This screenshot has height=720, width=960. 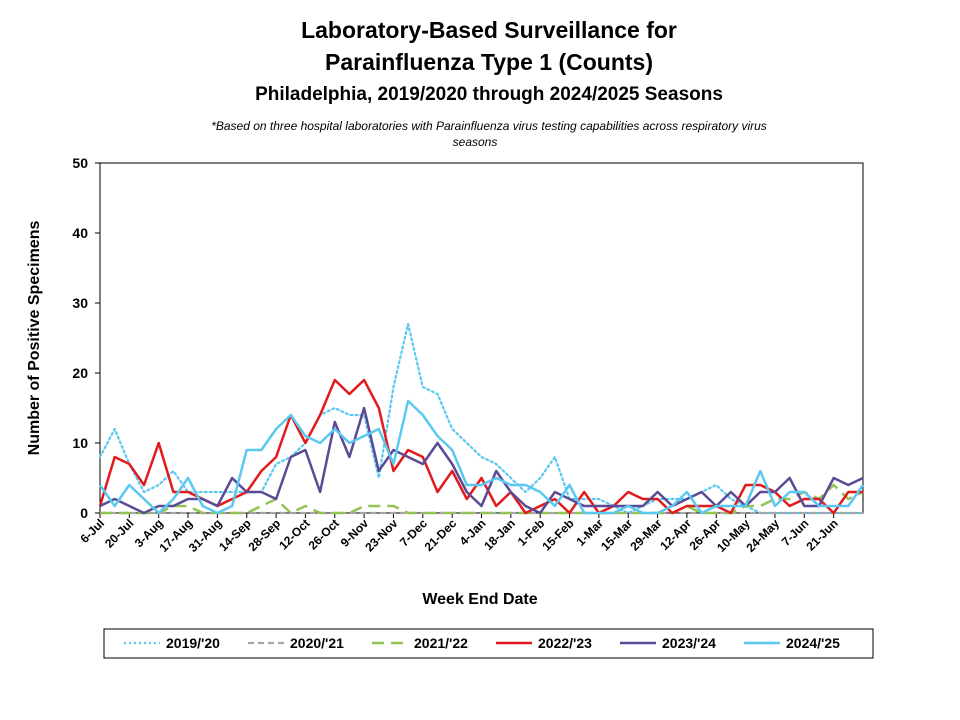 What do you see at coordinates (205, 535) in the screenshot?
I see `x-tick-label: 31-Aug` at bounding box center [205, 535].